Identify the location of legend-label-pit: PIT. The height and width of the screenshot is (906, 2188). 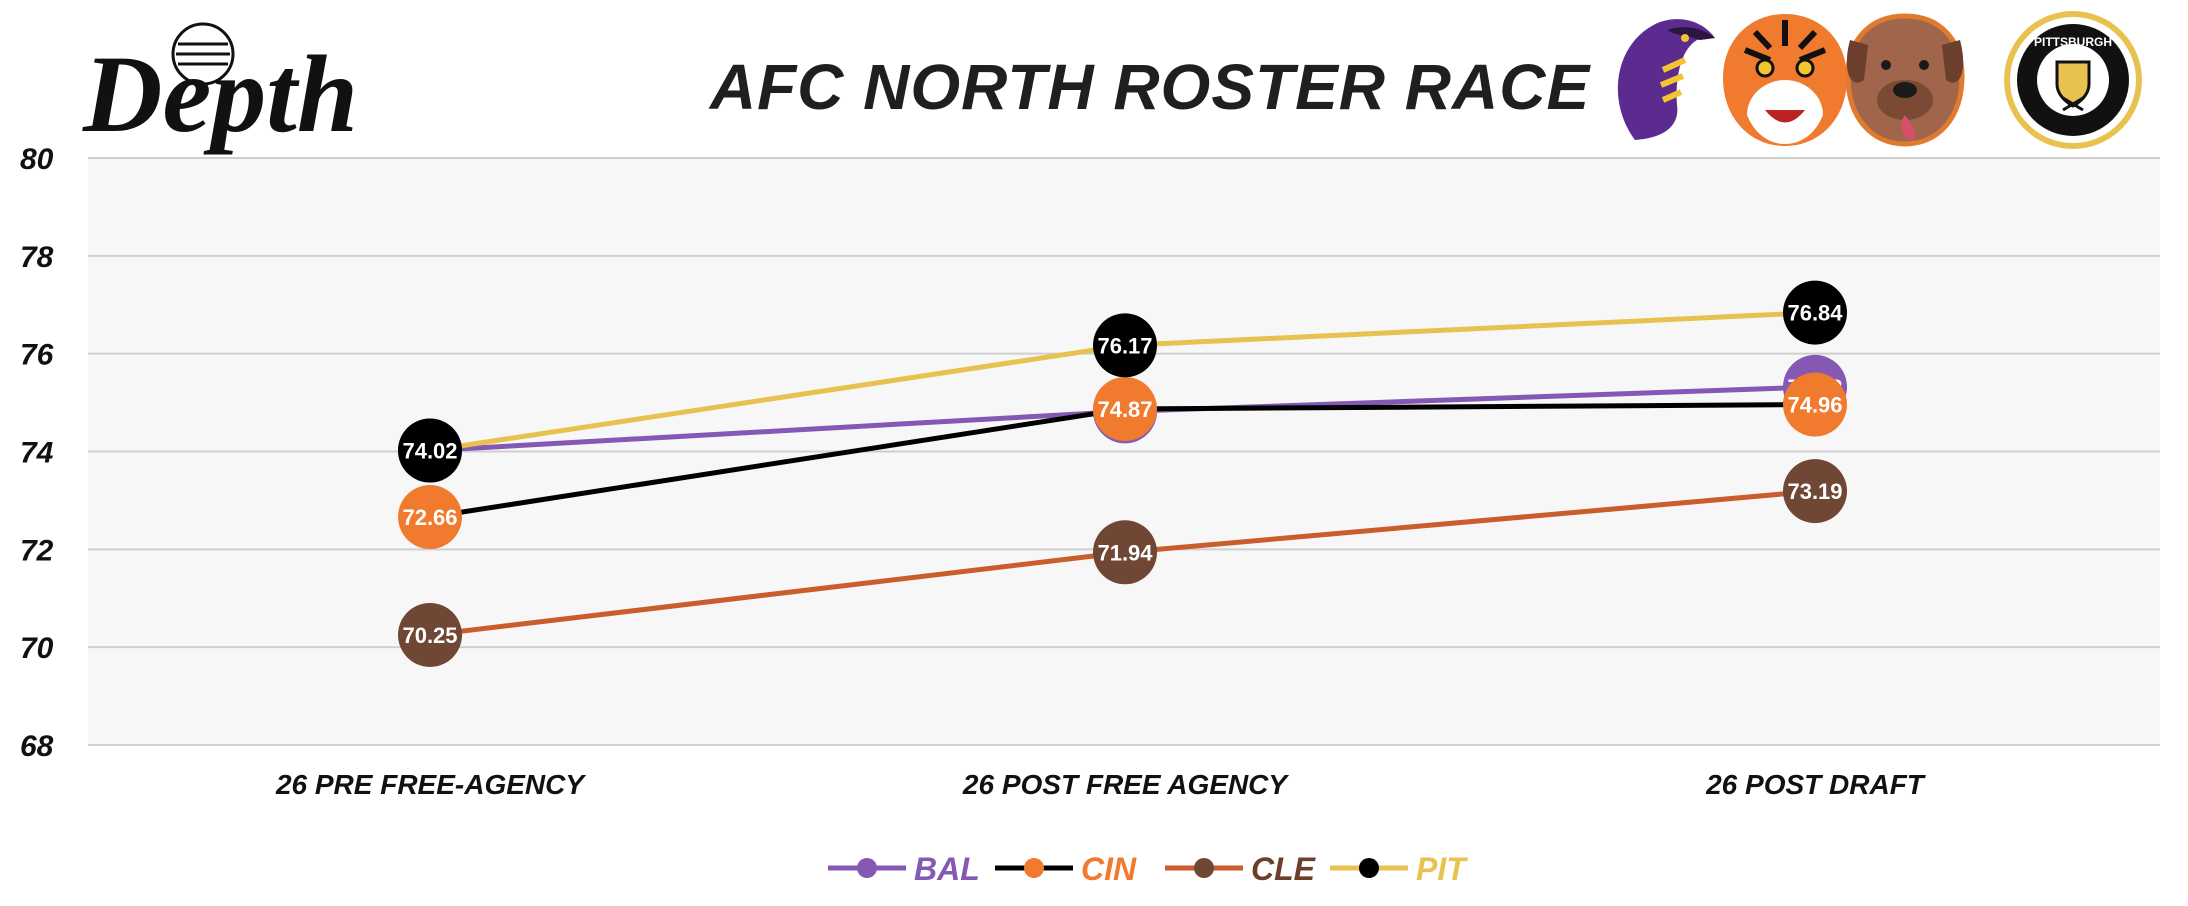
(1442, 869).